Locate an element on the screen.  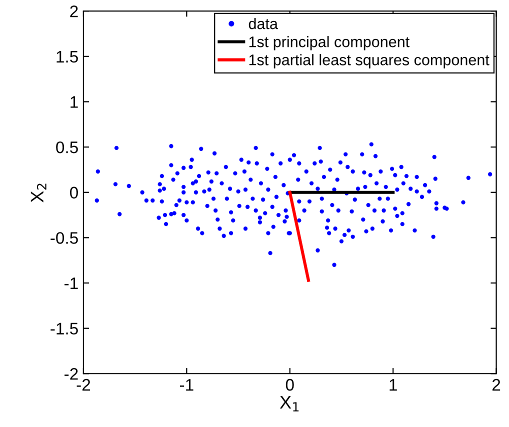
y-axis-title: X$_{2}$ is located at coordinates (38, 193).